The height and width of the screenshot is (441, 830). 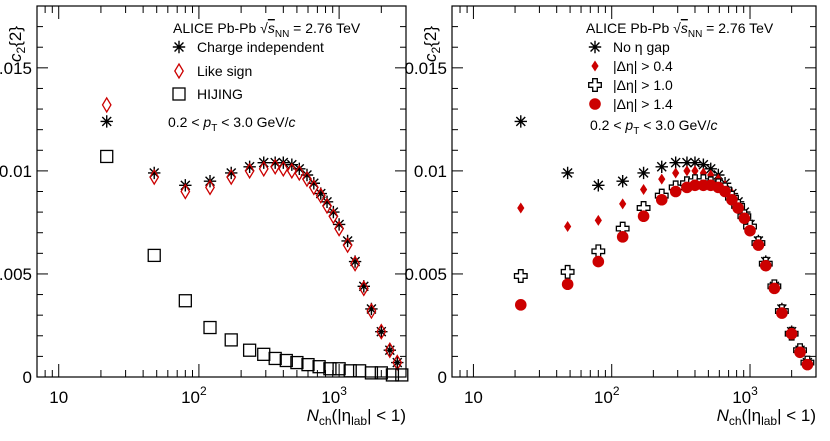 I want to click on x-tick-label: 10², so click(x=607, y=395).